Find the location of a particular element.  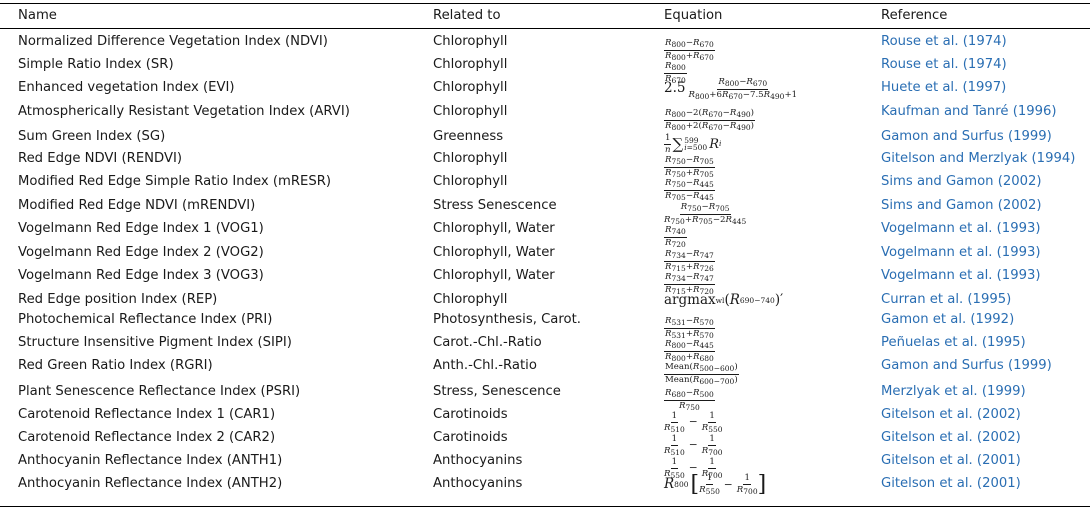

equation-formula: R680−R500 R750 is located at coordinates (689, 400).